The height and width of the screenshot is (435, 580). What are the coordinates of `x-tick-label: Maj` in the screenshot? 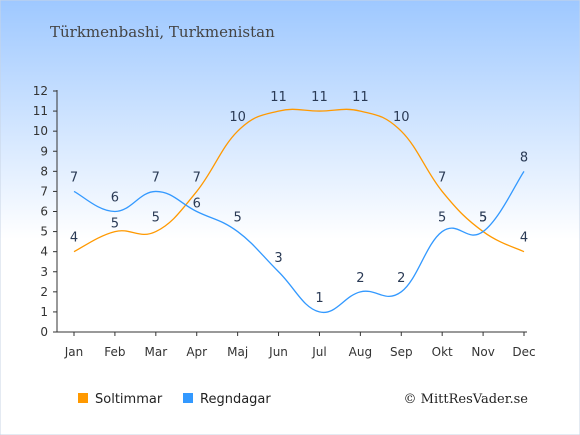 It's located at (237, 352).